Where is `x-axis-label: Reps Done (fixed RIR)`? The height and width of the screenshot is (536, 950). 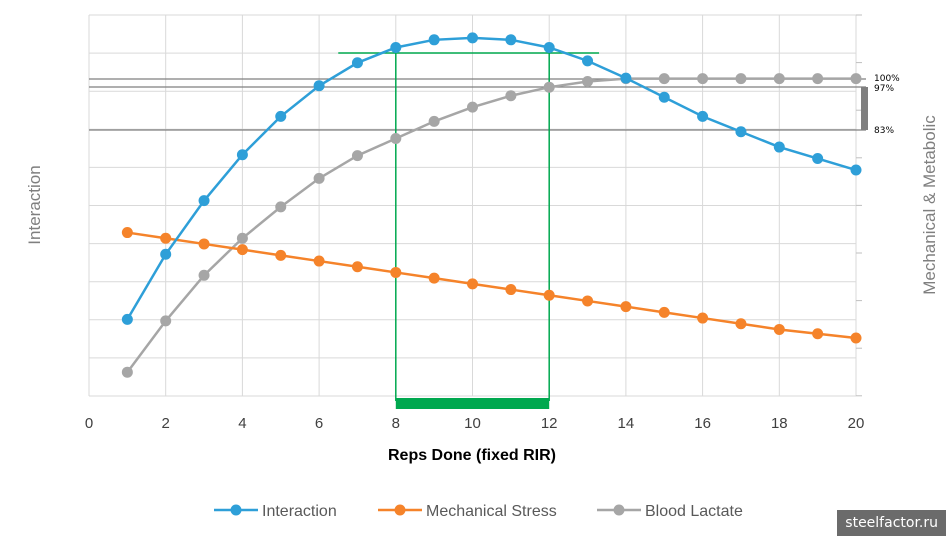
x-axis-label: Reps Done (fixed RIR) is located at coordinates (472, 455).